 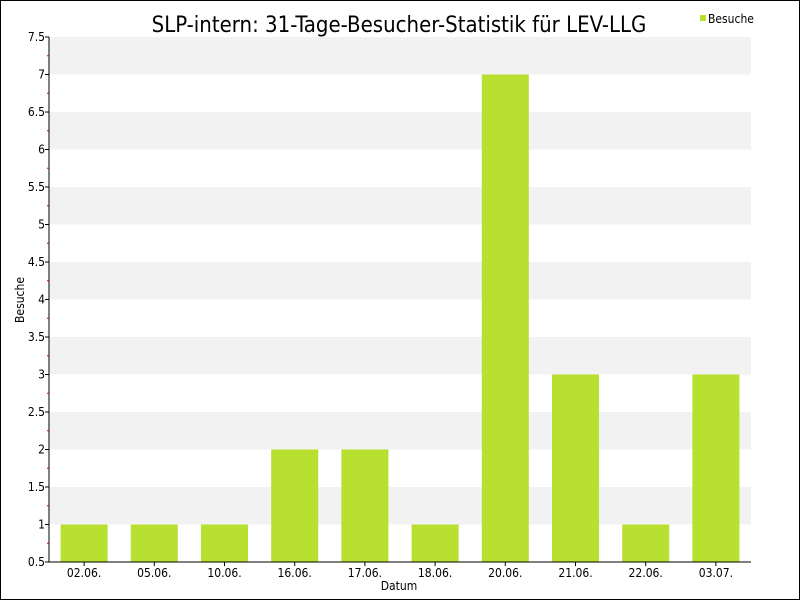 What do you see at coordinates (703, 18) in the screenshot?
I see `legend-swatch` at bounding box center [703, 18].